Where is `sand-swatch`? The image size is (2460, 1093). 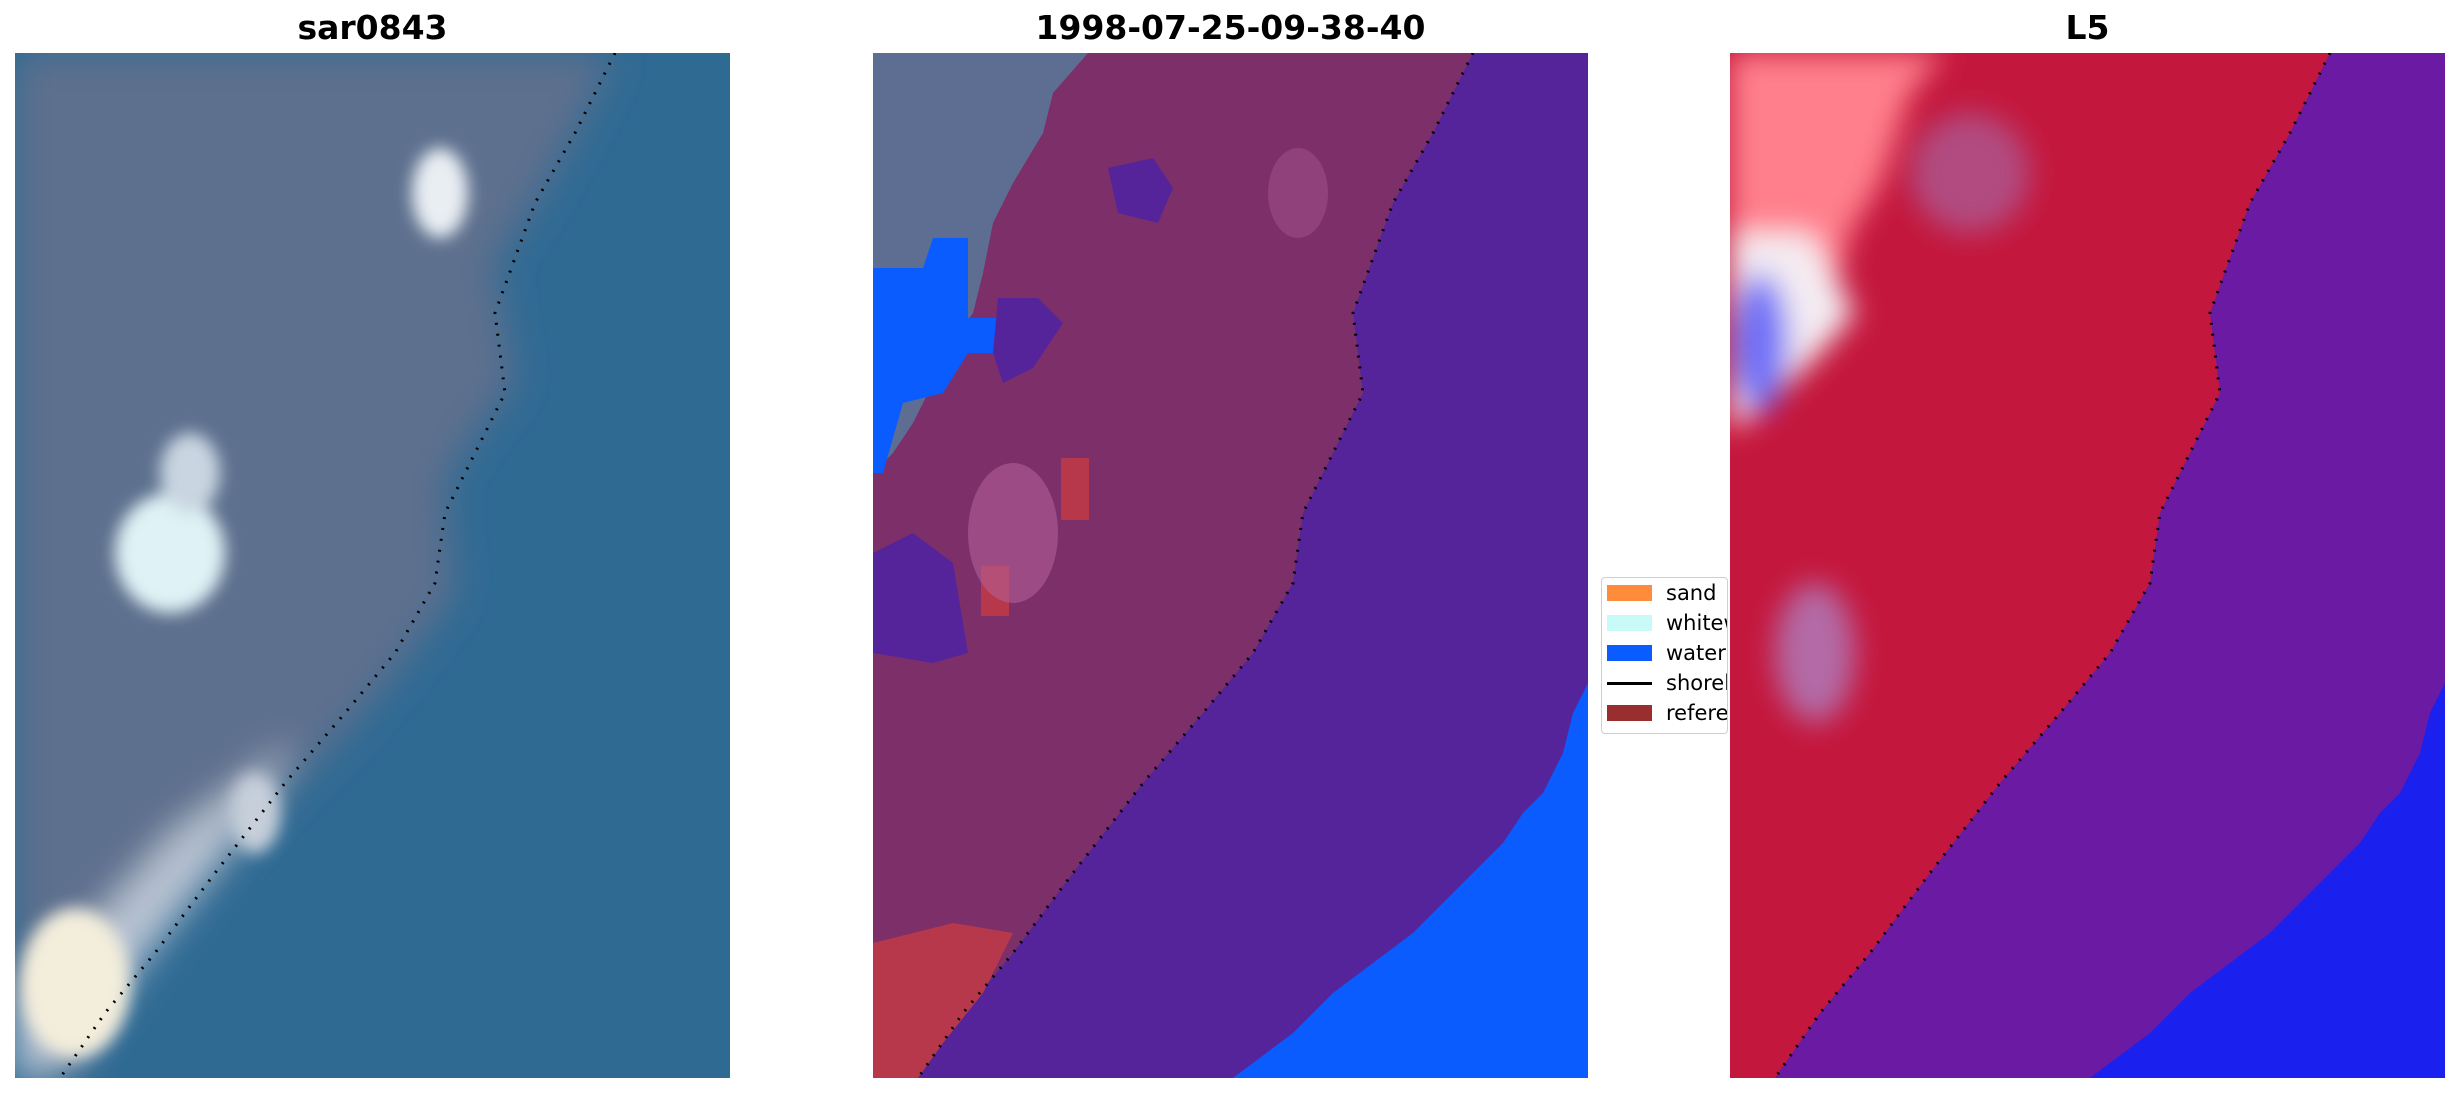
sand-swatch is located at coordinates (1629, 593).